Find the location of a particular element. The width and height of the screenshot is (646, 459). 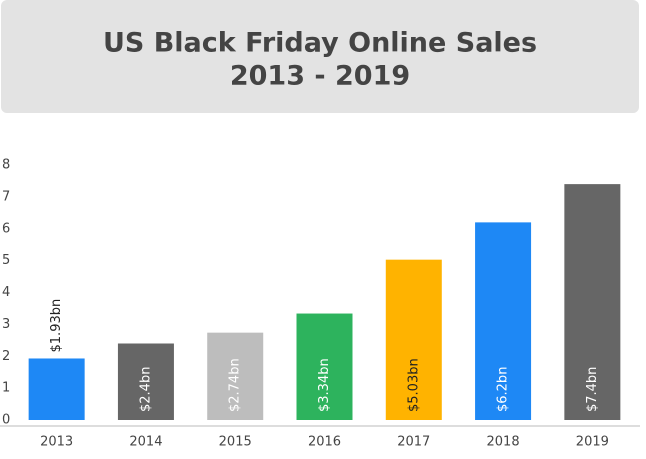

y-tick-label: 5 is located at coordinates (6, 260).